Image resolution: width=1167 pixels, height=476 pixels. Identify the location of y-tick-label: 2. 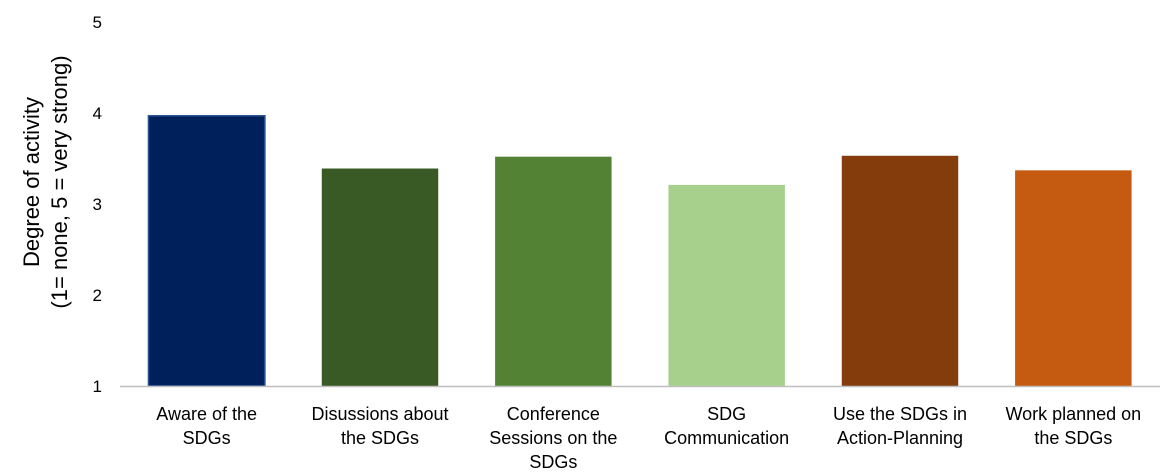
(97, 295).